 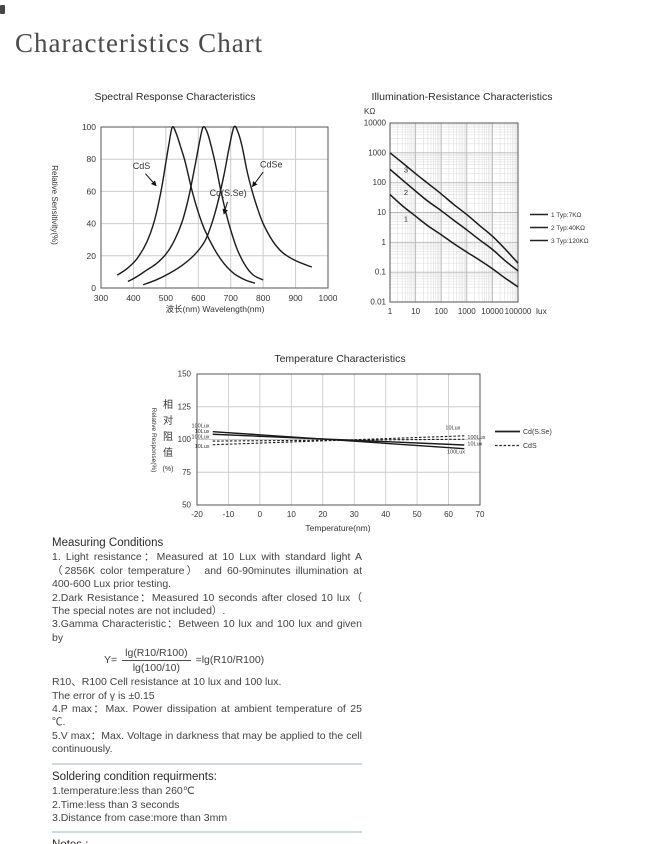 I want to click on x-axis-label: 波长(nm) Wavelength(nm), so click(x=215, y=309).